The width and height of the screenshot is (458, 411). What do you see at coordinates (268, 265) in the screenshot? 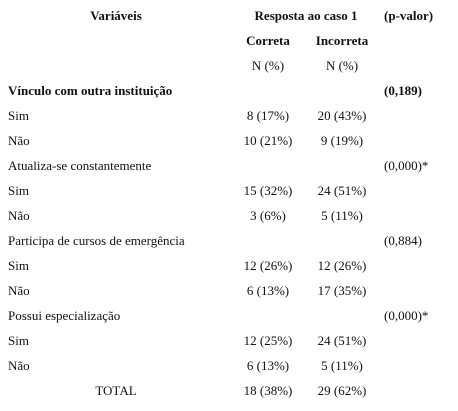
I see `cell-correct: 12 (26%)` at bounding box center [268, 265].